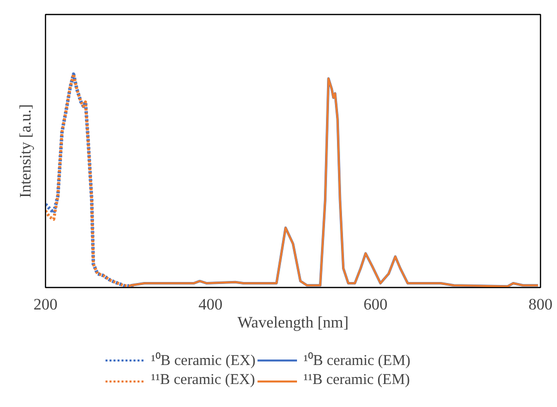  What do you see at coordinates (356, 380) in the screenshot?
I see `legend-label: ¹¹B ceramic (EM)` at bounding box center [356, 380].